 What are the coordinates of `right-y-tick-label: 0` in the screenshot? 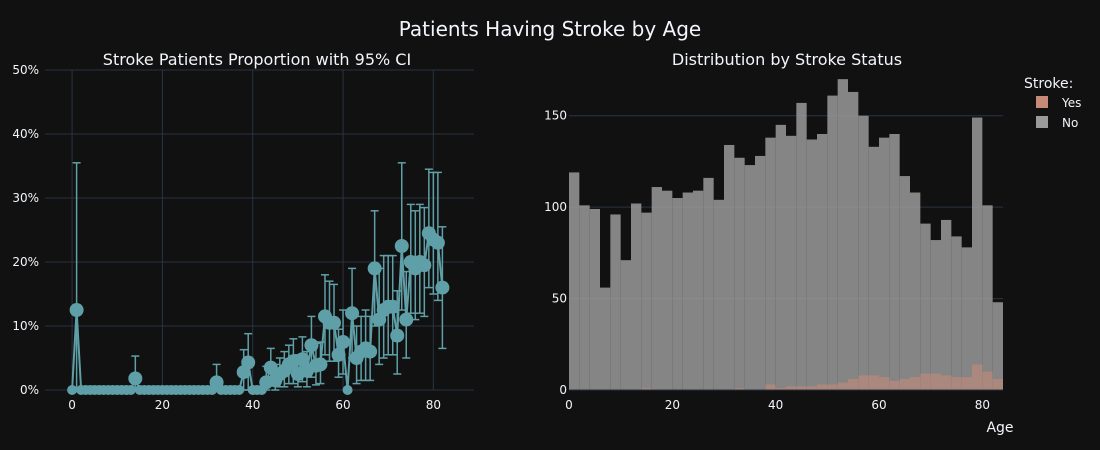 It's located at (563, 390).